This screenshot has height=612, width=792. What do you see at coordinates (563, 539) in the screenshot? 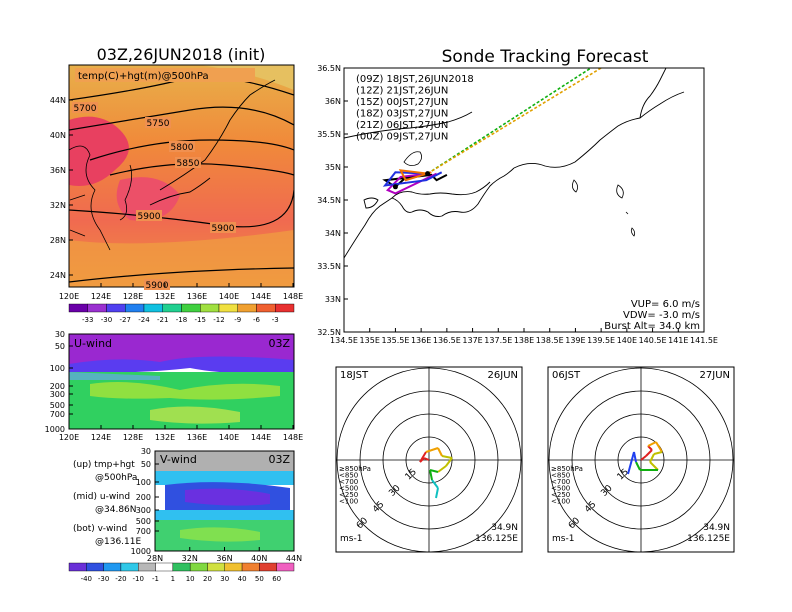
I see `hodo-unit: ms-1` at bounding box center [563, 539].